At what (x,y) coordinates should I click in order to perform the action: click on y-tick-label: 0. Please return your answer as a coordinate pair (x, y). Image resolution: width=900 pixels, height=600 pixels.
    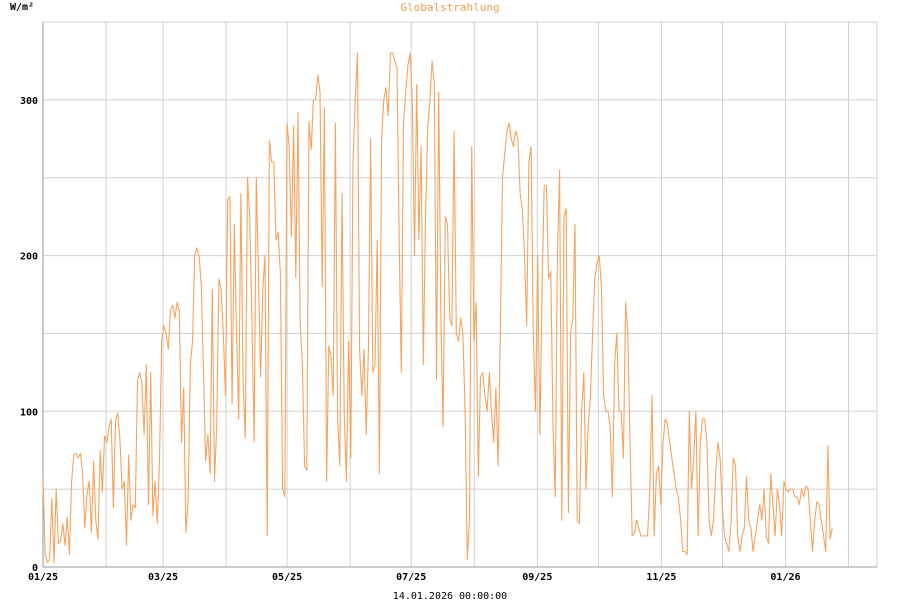
    Looking at the image, I should click on (35, 568).